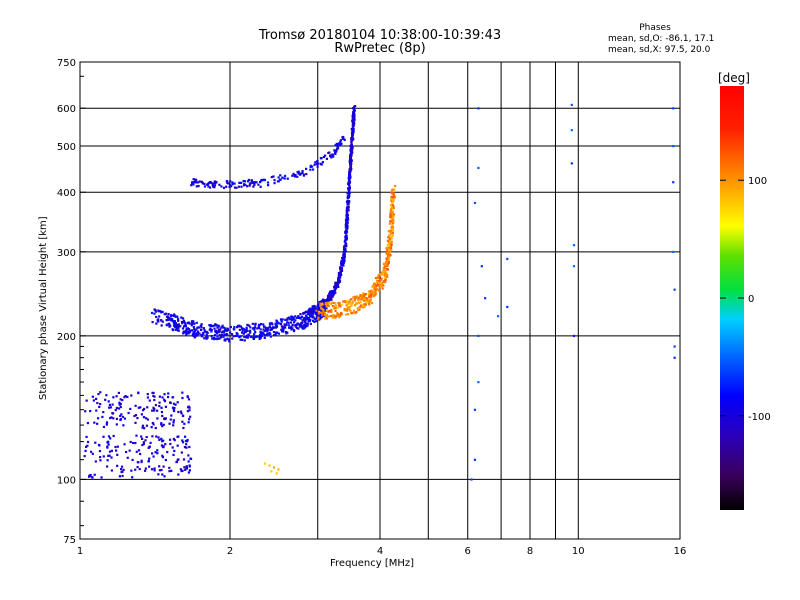 This screenshot has height=600, width=800. What do you see at coordinates (759, 417) in the screenshot?
I see `colorbar-tick-label: -100` at bounding box center [759, 417].